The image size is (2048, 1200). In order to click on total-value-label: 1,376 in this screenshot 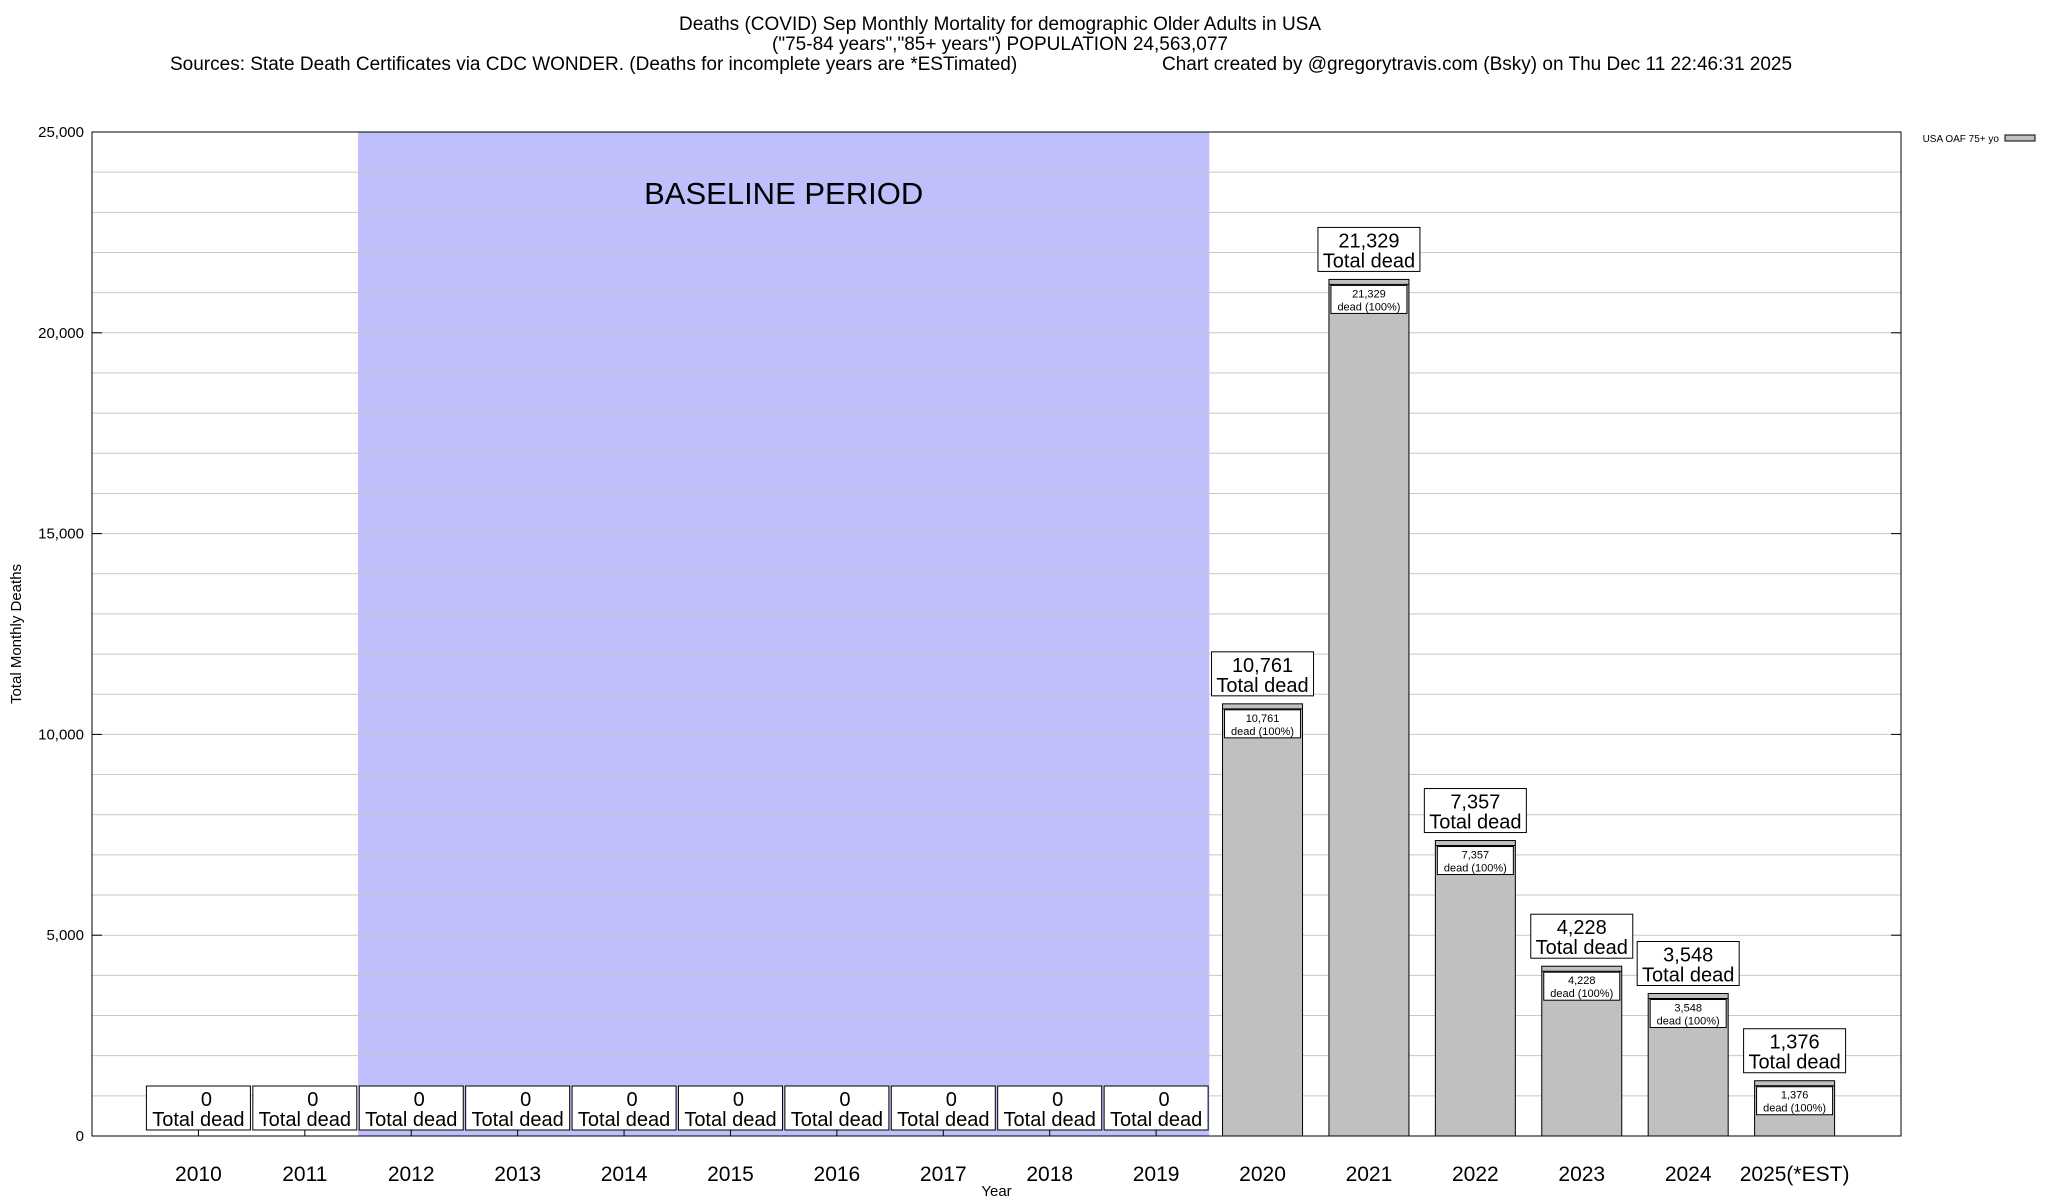, I will do `click(1795, 1043)`.